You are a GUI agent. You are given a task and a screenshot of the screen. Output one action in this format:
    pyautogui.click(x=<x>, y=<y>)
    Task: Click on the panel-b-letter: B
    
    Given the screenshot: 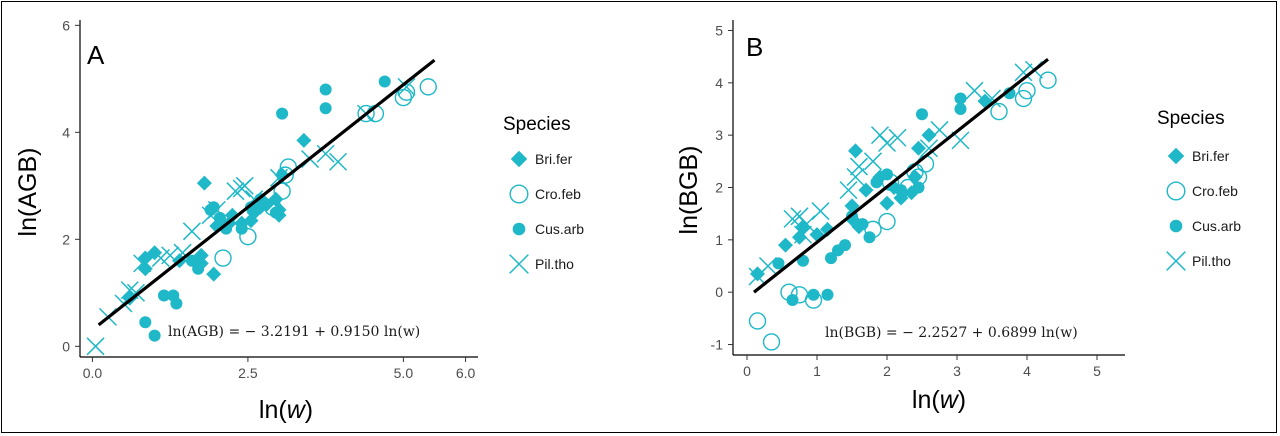 What is the action you would take?
    pyautogui.click(x=754, y=47)
    